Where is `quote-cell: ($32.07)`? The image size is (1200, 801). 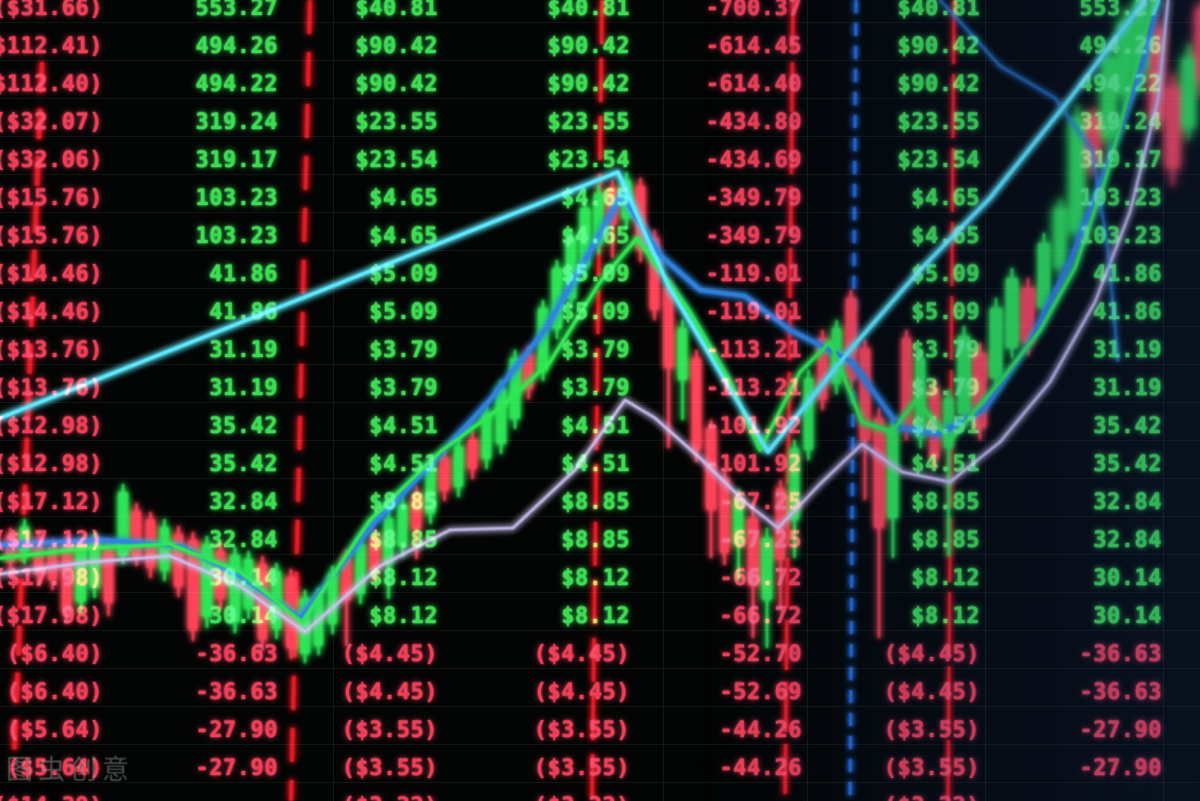 quote-cell: ($32.07) is located at coordinates (51, 122).